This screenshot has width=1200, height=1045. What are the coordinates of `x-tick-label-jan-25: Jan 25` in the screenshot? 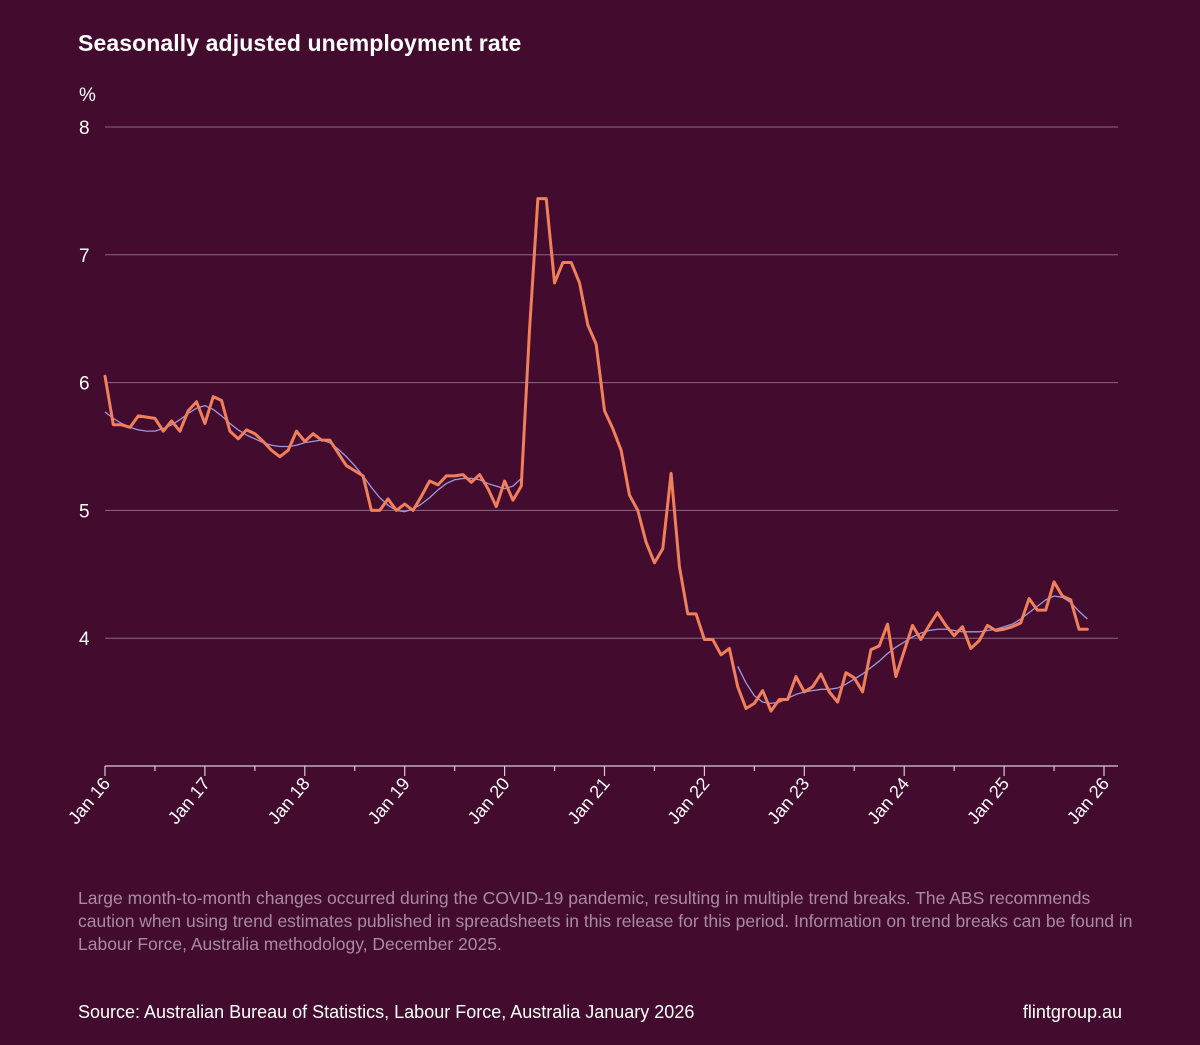 It's located at (988, 801).